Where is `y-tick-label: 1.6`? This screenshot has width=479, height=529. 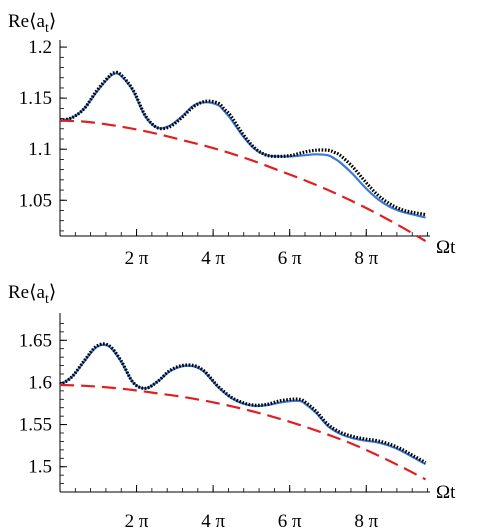
y-tick-label: 1.6 is located at coordinates (40, 382).